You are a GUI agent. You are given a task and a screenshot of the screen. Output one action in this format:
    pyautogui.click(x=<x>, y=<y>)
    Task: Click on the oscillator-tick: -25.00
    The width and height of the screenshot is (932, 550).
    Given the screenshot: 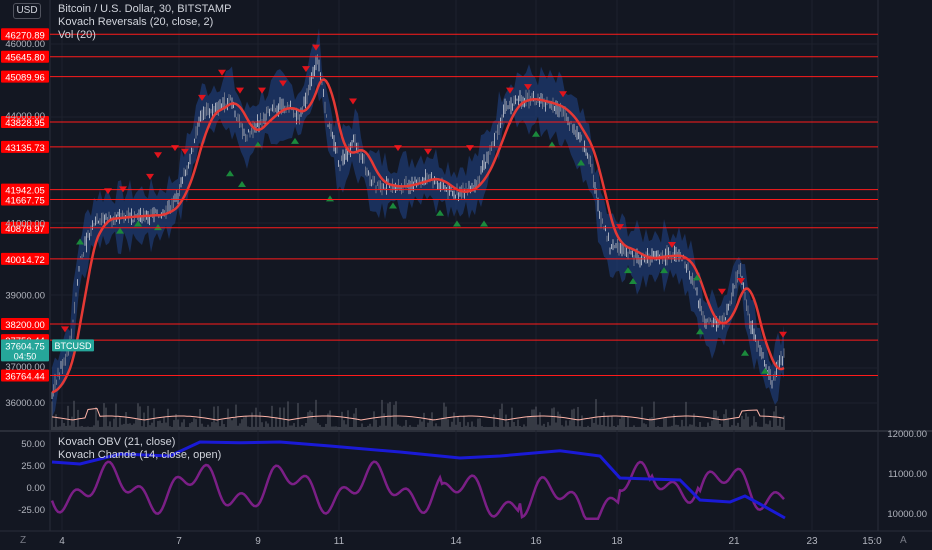 What is the action you would take?
    pyautogui.click(x=31, y=510)
    